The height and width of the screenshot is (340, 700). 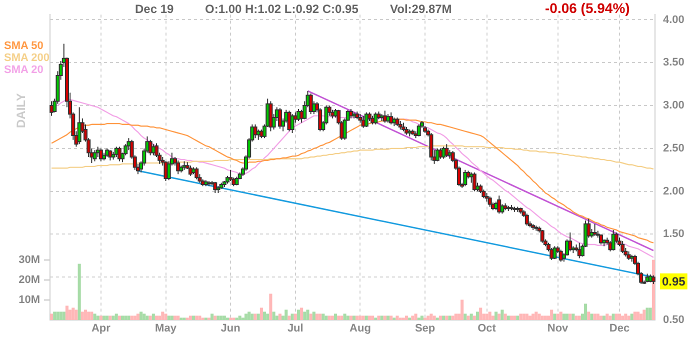 I want to click on y2-tick-label: 30M, so click(x=29, y=260).